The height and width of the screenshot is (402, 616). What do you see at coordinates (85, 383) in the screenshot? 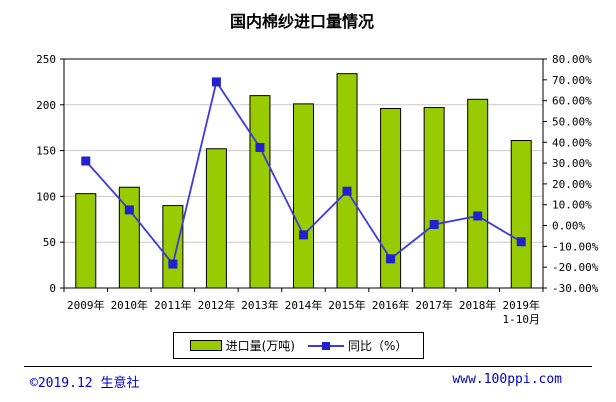
I see `copyright-text: ©2019.12 生意社` at bounding box center [85, 383].